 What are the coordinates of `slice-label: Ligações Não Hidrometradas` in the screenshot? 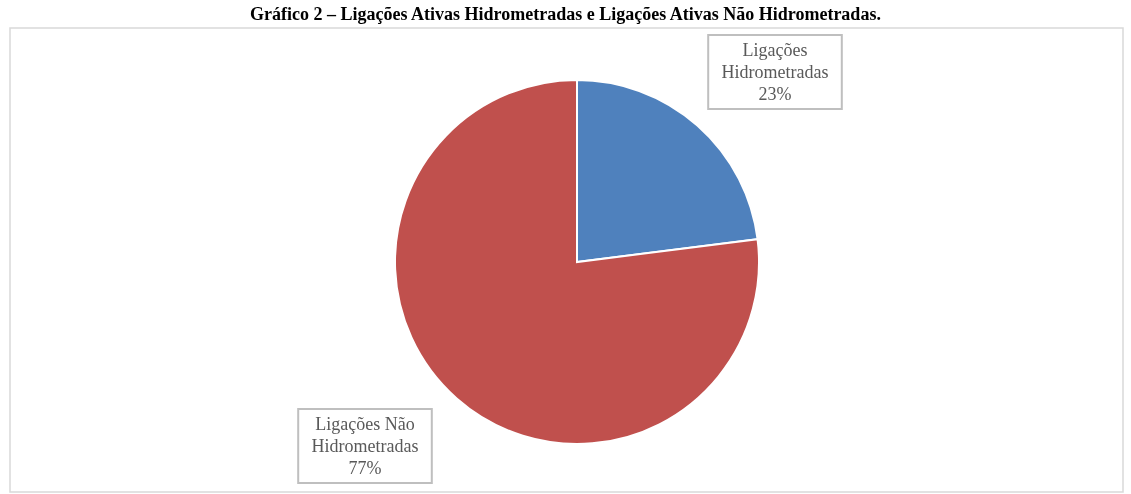 It's located at (365, 435).